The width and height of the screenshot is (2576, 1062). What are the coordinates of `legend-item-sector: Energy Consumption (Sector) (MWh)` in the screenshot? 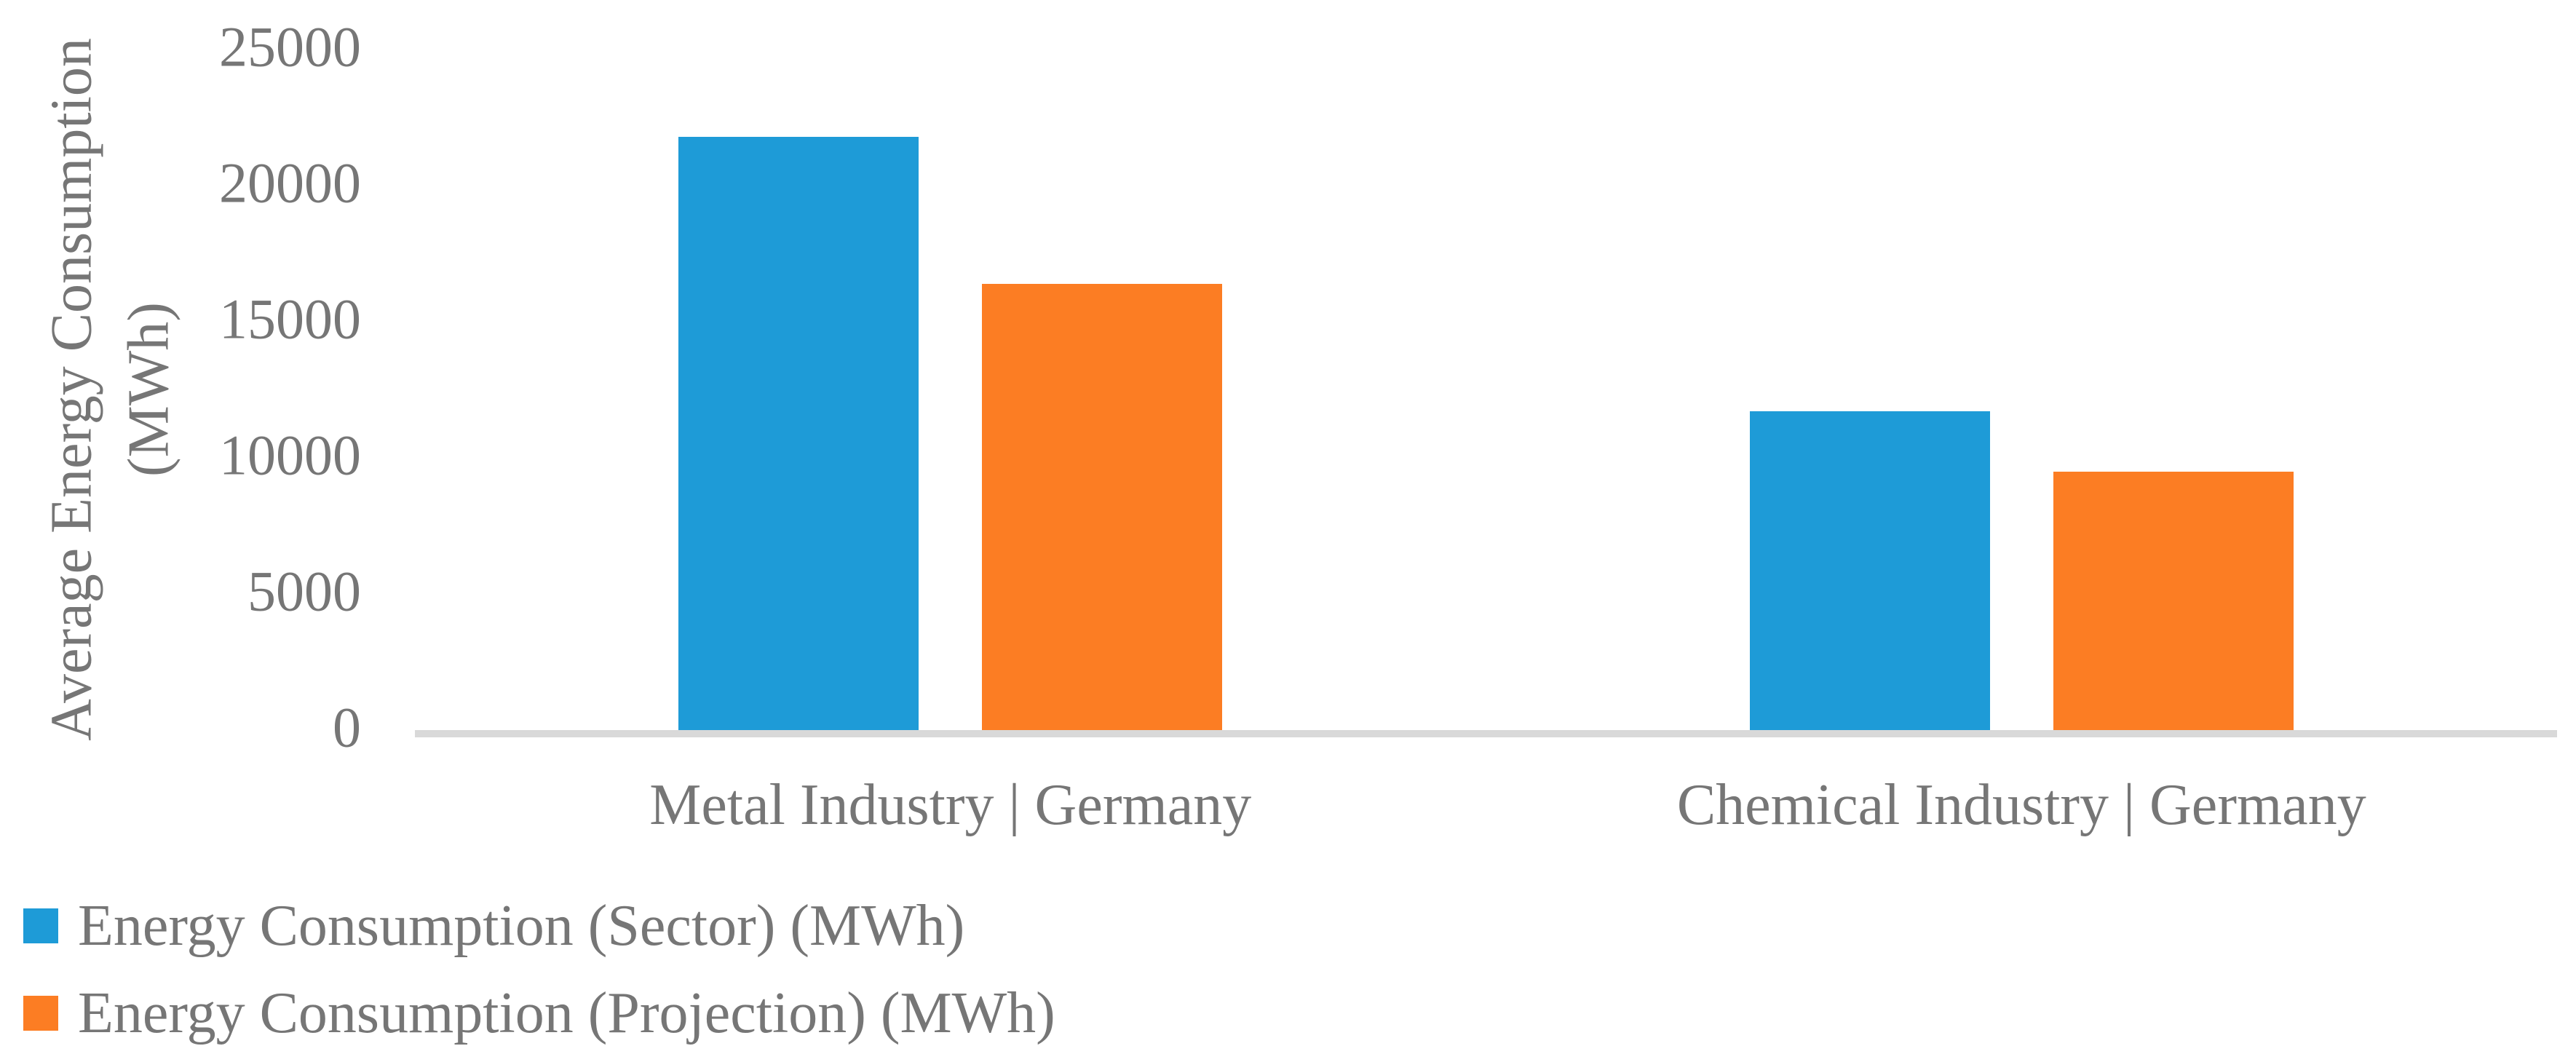 It's located at (493, 926).